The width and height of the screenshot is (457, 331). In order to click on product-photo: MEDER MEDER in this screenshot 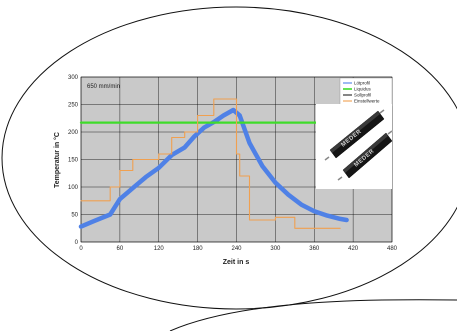, I will do `click(354, 146)`.